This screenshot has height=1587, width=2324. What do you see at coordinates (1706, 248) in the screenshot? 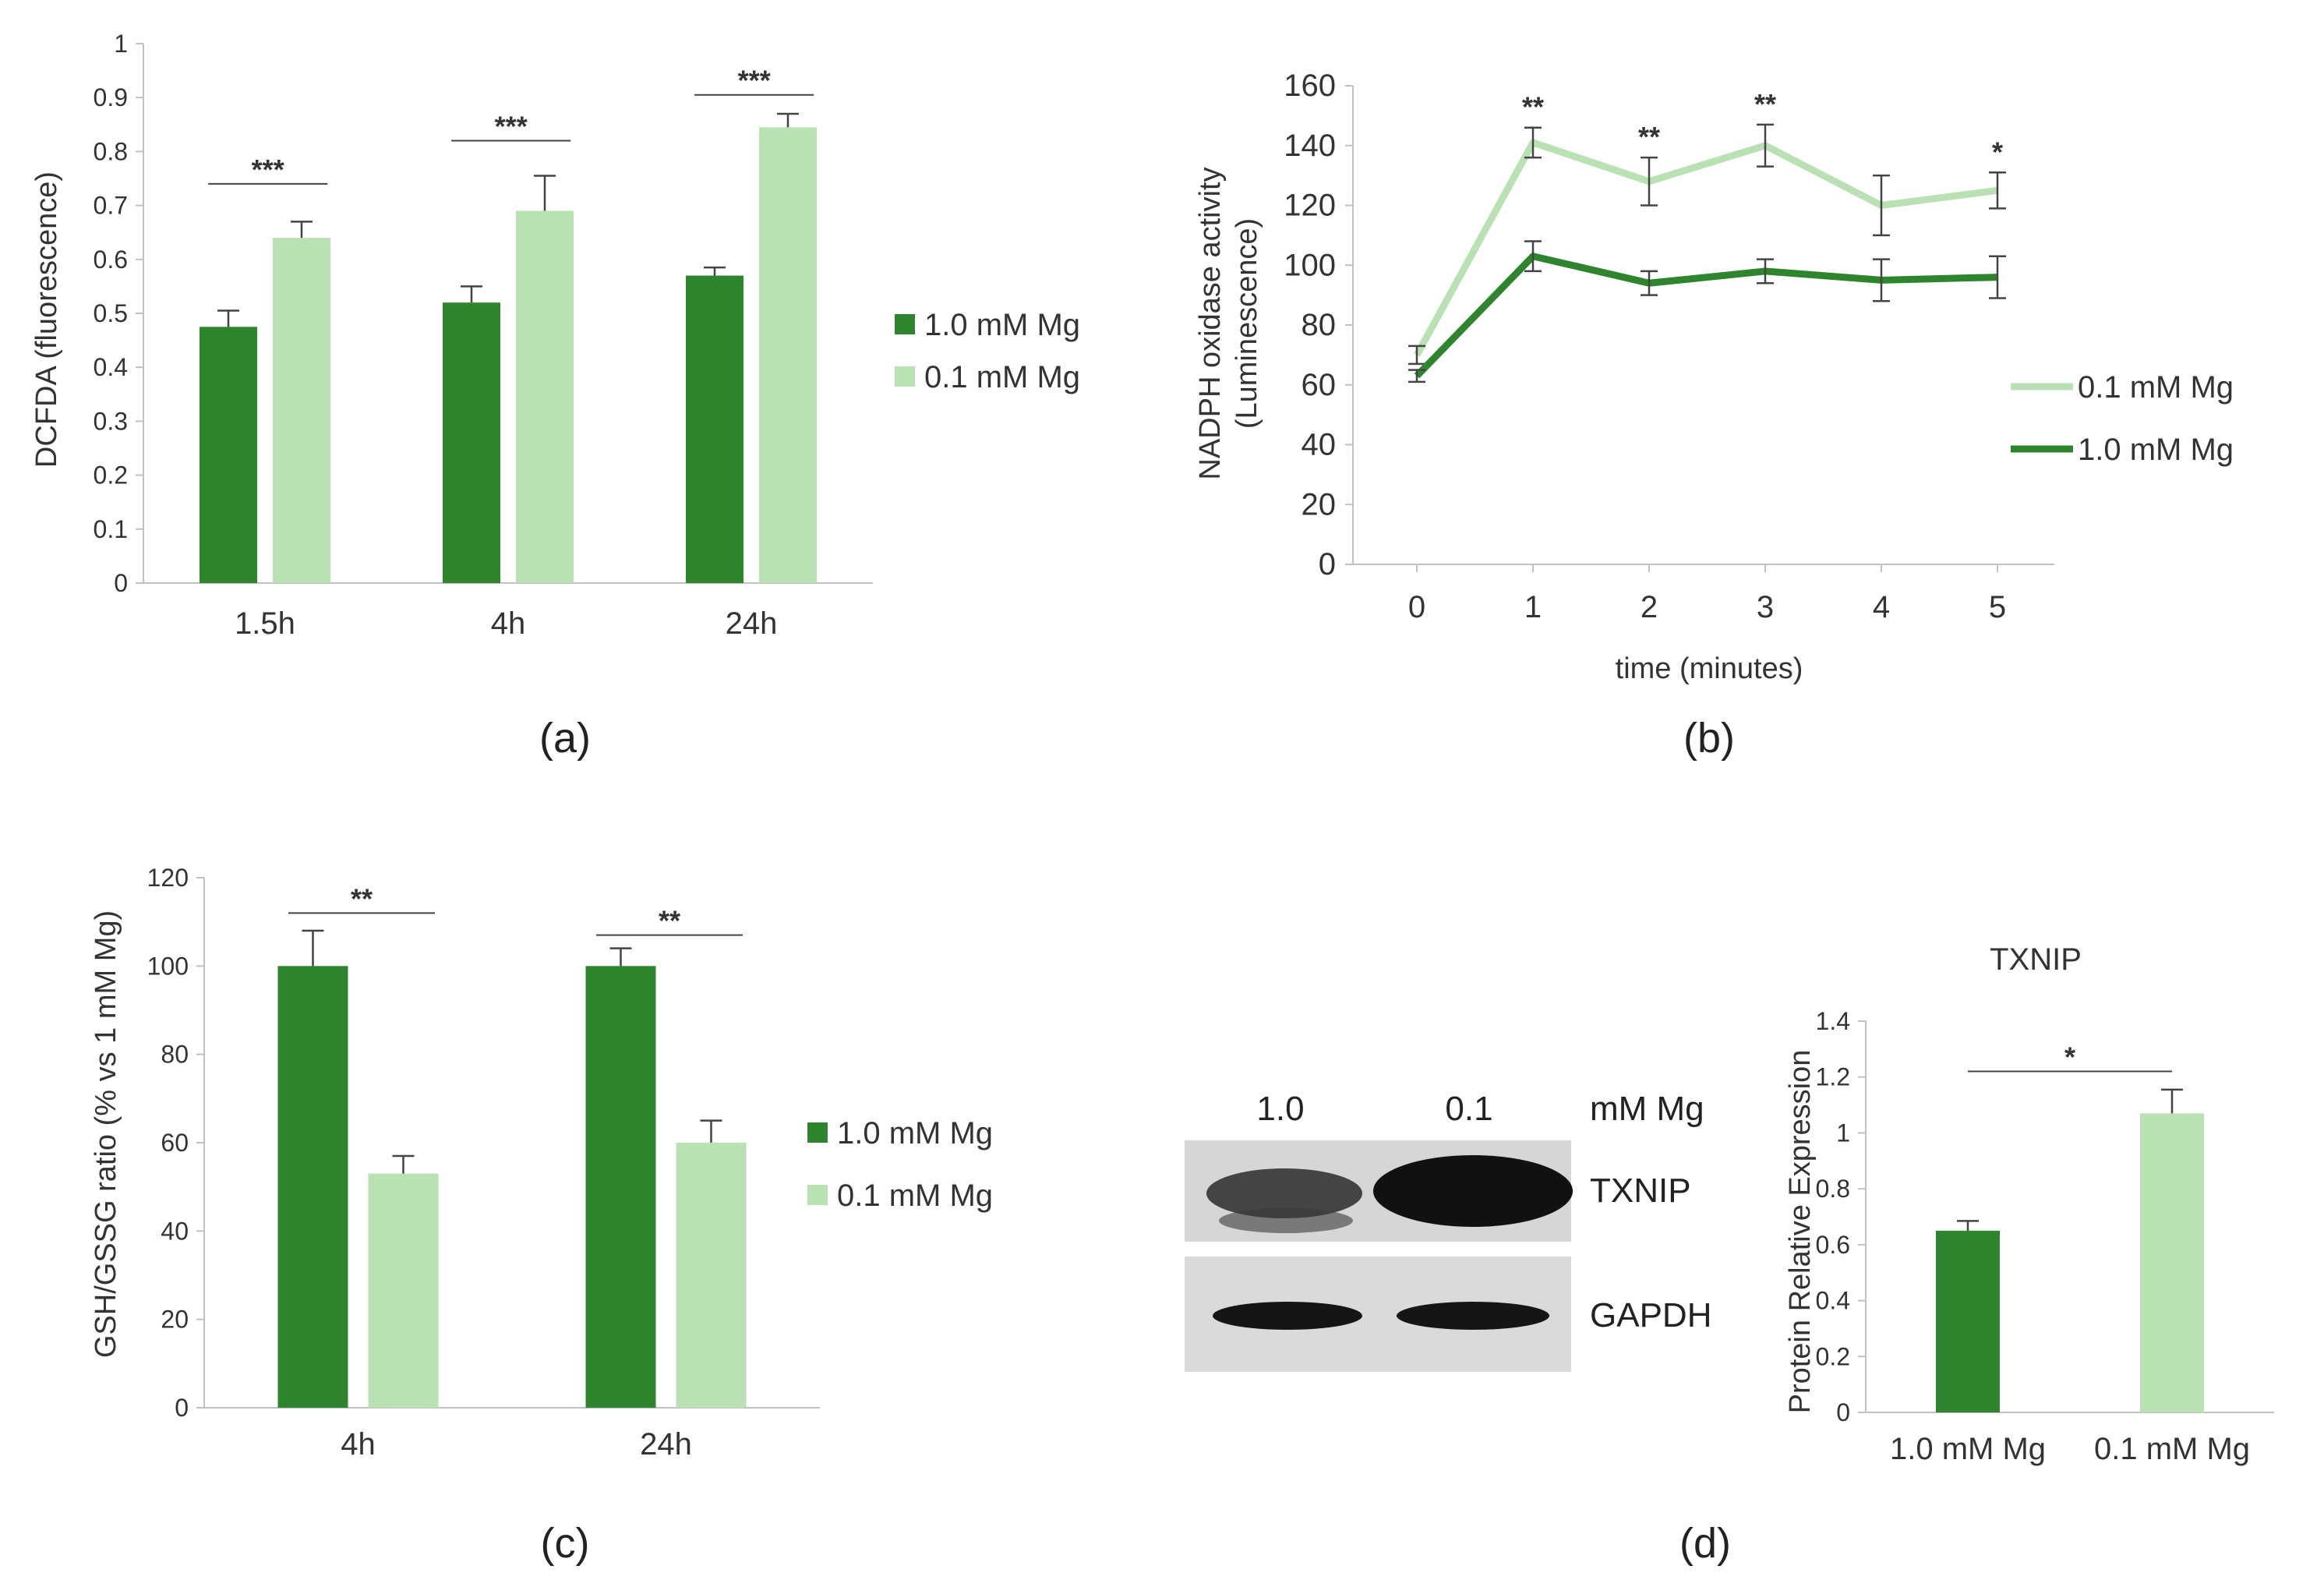
I see `b-series-line-light` at bounding box center [1706, 248].